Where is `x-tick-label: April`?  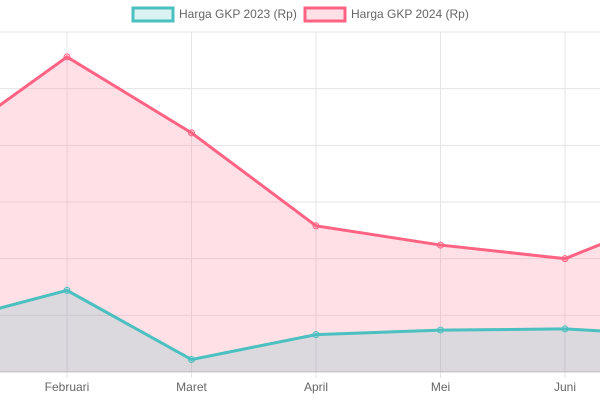 x-tick-label: April is located at coordinates (316, 387).